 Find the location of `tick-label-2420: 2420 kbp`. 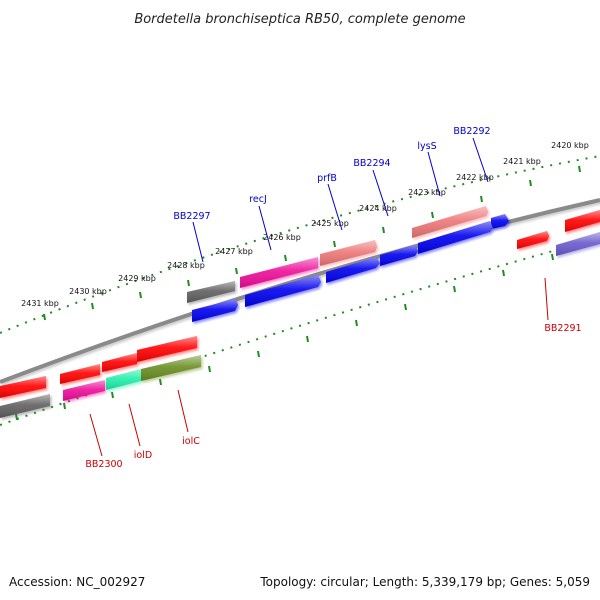

tick-label-2420: 2420 kbp is located at coordinates (570, 145).